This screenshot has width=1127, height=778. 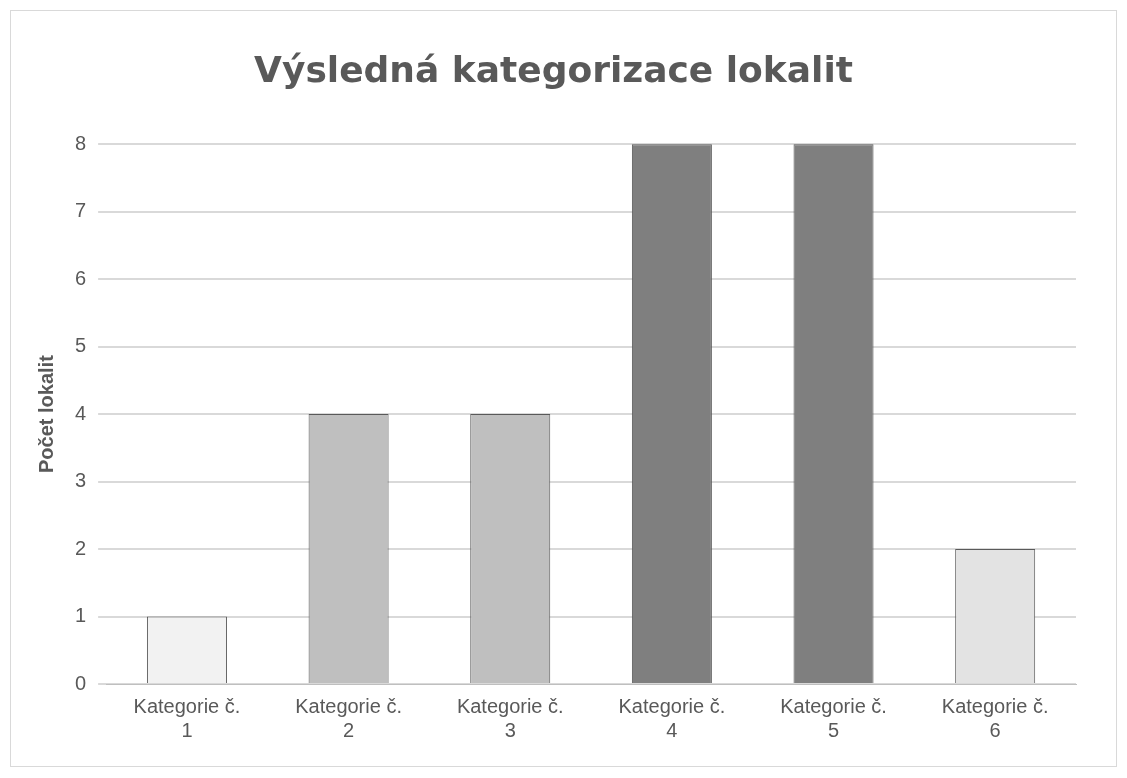 What do you see at coordinates (510, 717) in the screenshot?
I see `x-tick-label: Kategorie č. 3` at bounding box center [510, 717].